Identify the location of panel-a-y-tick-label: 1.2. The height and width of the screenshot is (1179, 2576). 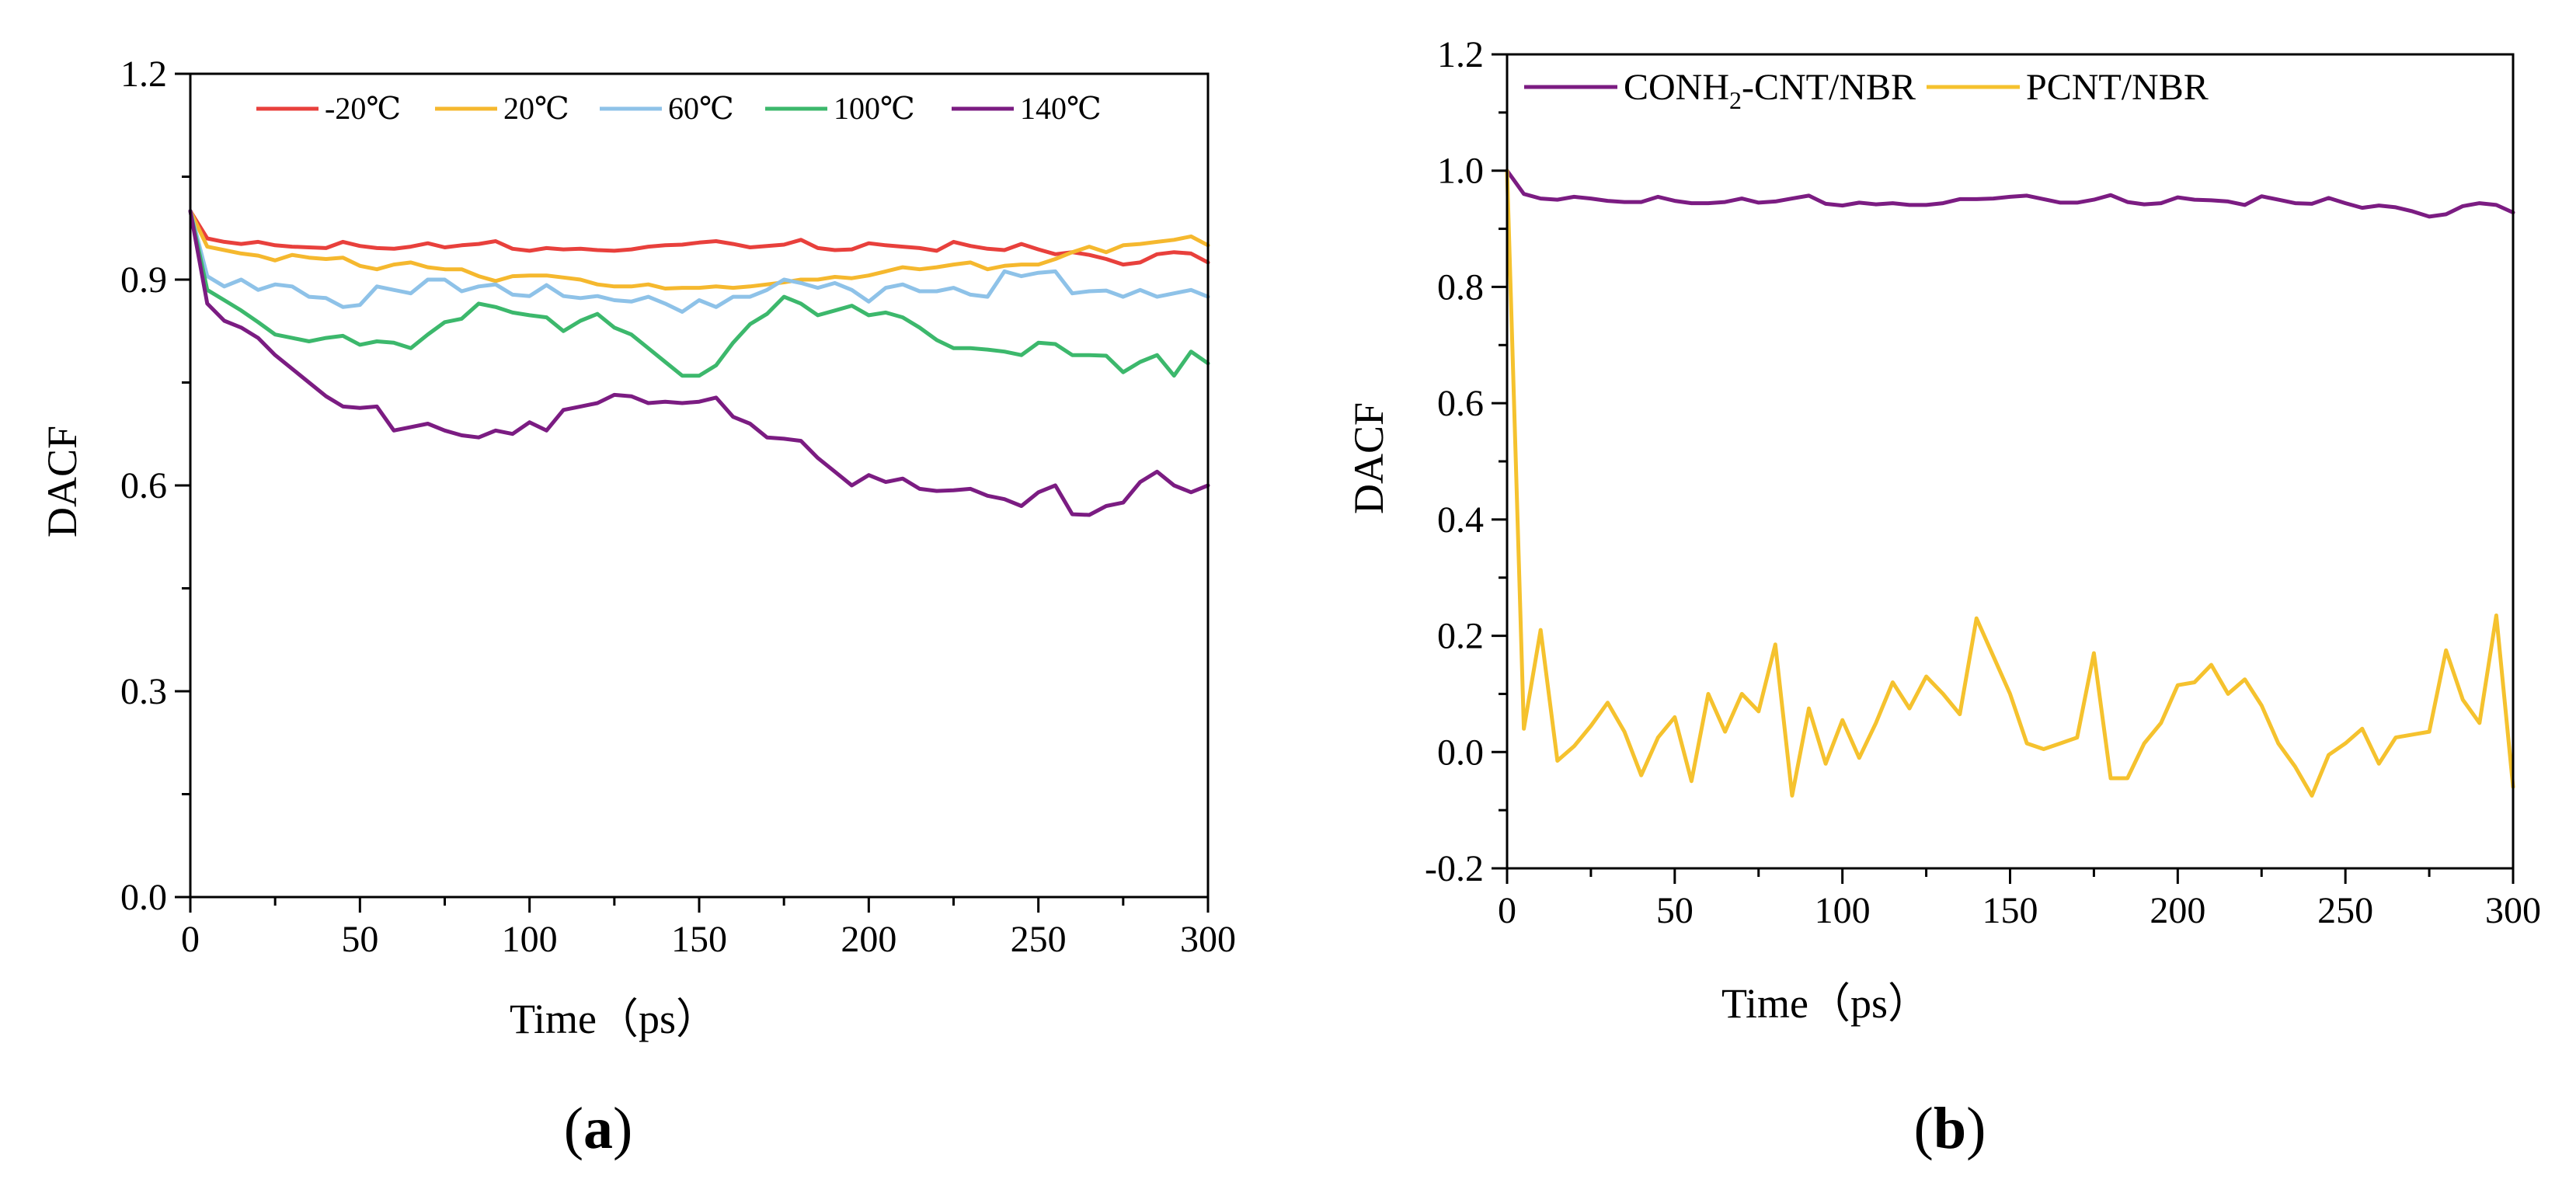
(143, 74).